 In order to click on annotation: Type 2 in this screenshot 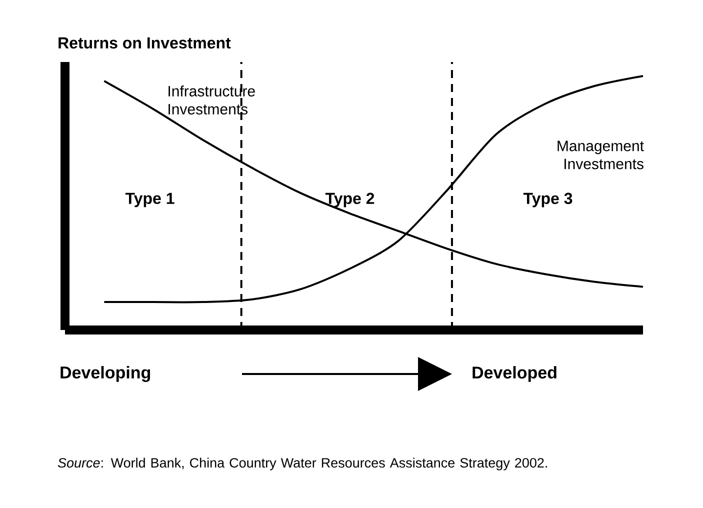, I will do `click(349, 200)`.